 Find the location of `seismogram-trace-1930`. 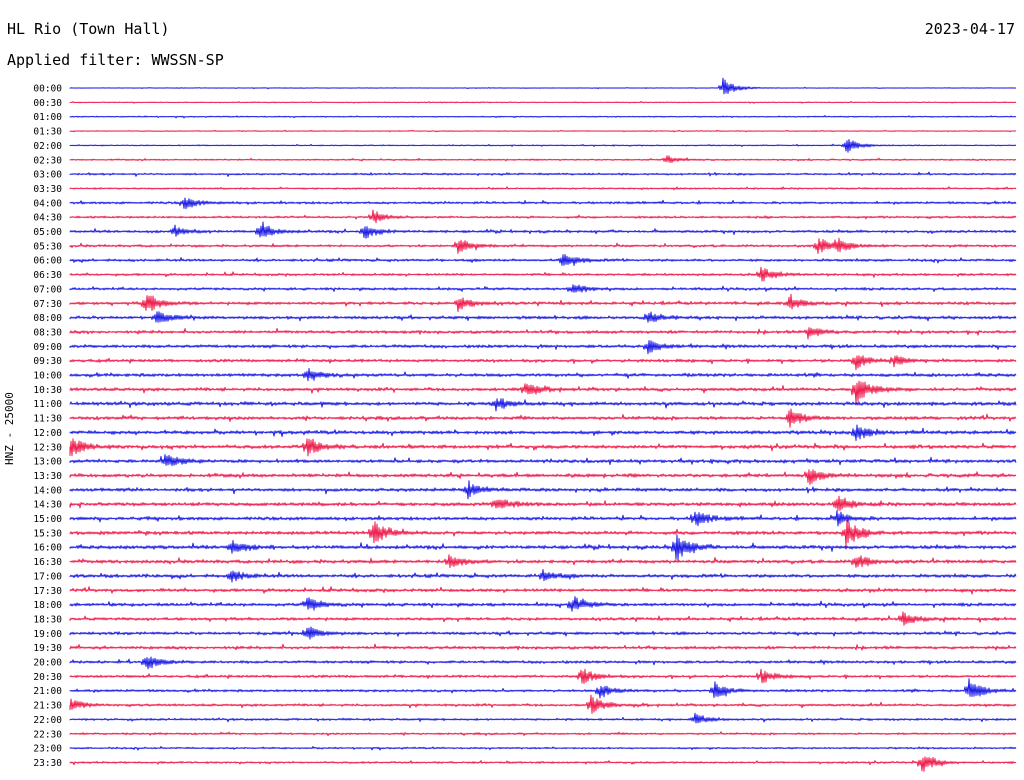

seismogram-trace-1930 is located at coordinates (543, 647).